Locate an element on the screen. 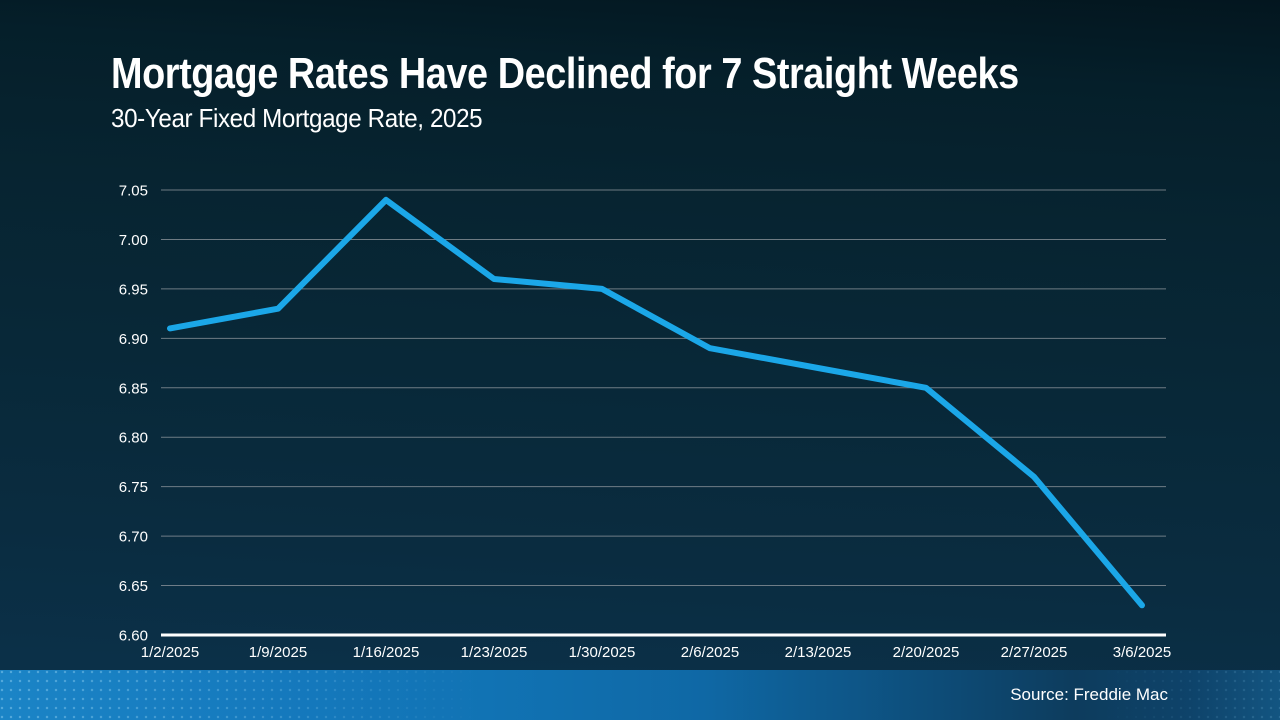  y-tick-label: 6.75 is located at coordinates (133, 487).